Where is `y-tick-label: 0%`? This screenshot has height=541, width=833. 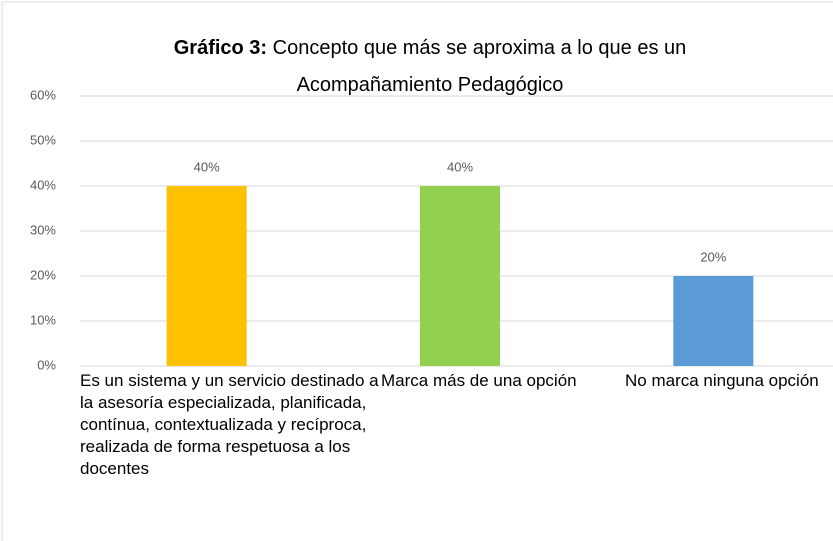
y-tick-label: 0% is located at coordinates (46, 364).